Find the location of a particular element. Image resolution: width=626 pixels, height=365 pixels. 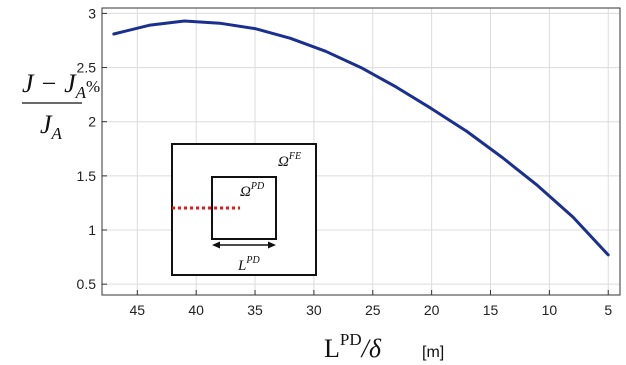

x-tick-label-2: 35 is located at coordinates (255, 310).